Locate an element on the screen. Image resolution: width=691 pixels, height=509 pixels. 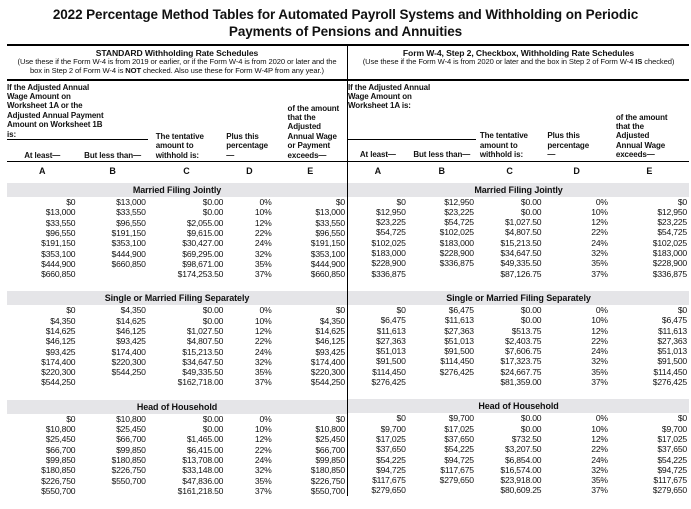
amount-cell: $66,700 is located at coordinates (60, 449).